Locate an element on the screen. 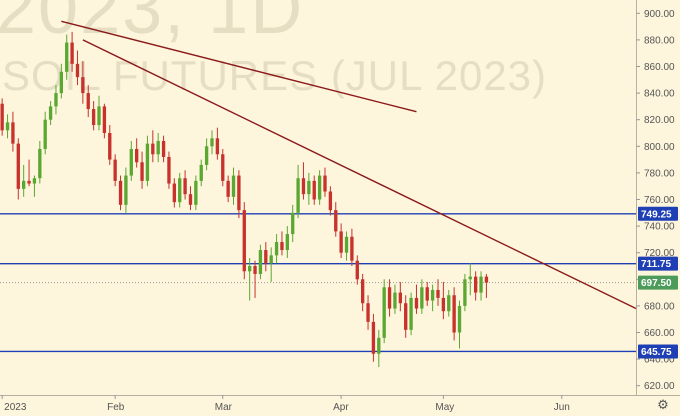 This screenshot has height=416, width=680. y-tick-label: 880.00 is located at coordinates (659, 40).